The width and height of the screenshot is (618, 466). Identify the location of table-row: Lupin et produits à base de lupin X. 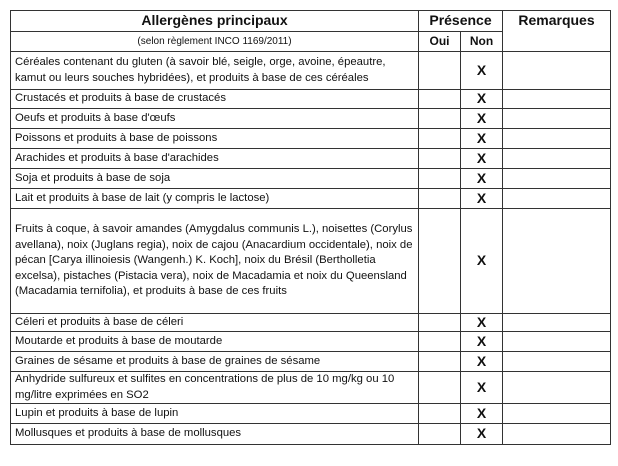
(310, 413).